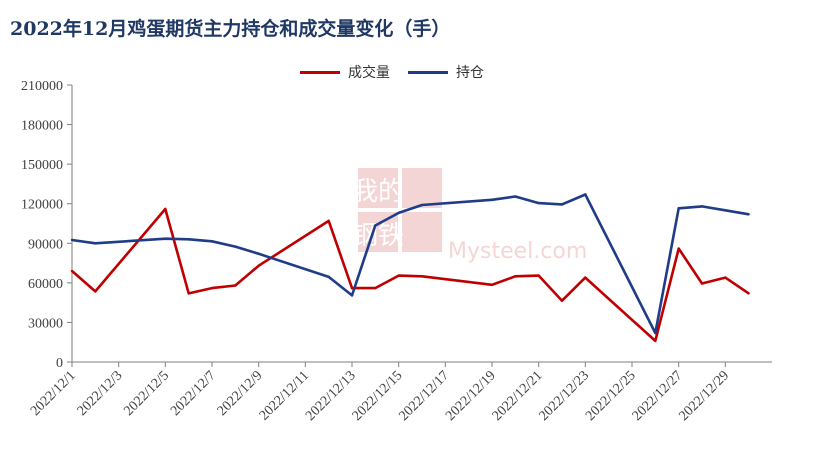 Image resolution: width=815 pixels, height=475 pixels. What do you see at coordinates (146, 393) in the screenshot?
I see `x-tick-label: 2022/12/5` at bounding box center [146, 393].